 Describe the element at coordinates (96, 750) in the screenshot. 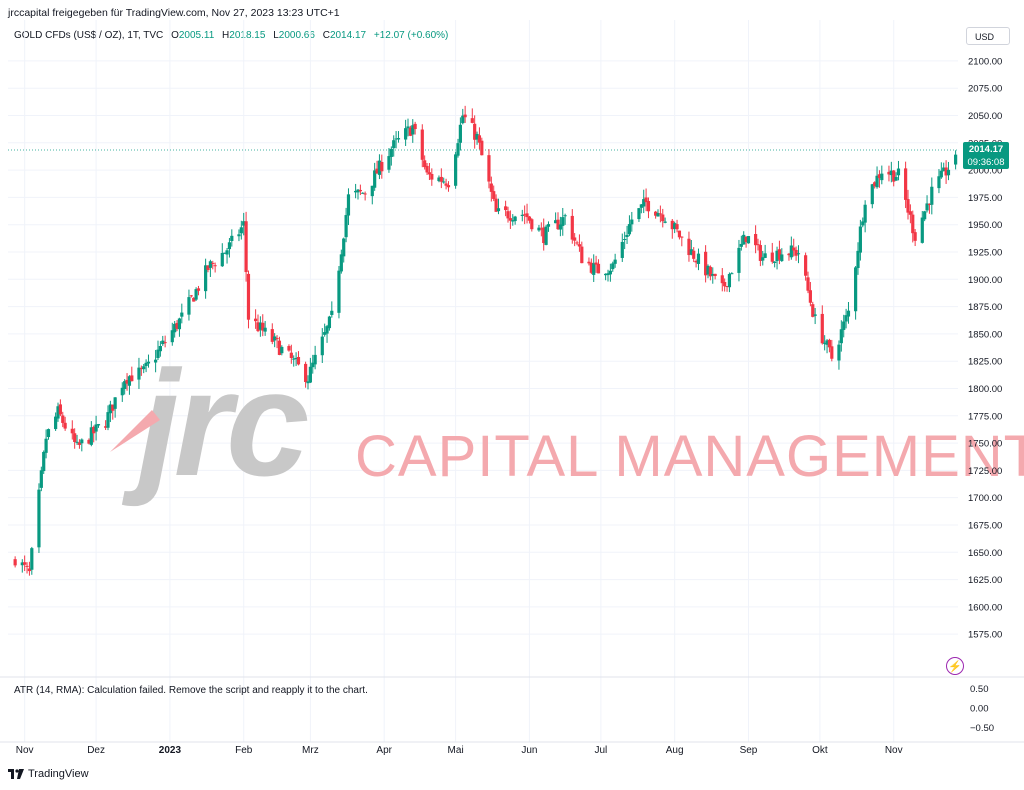

I see `x-tick-label: Dez` at that location.